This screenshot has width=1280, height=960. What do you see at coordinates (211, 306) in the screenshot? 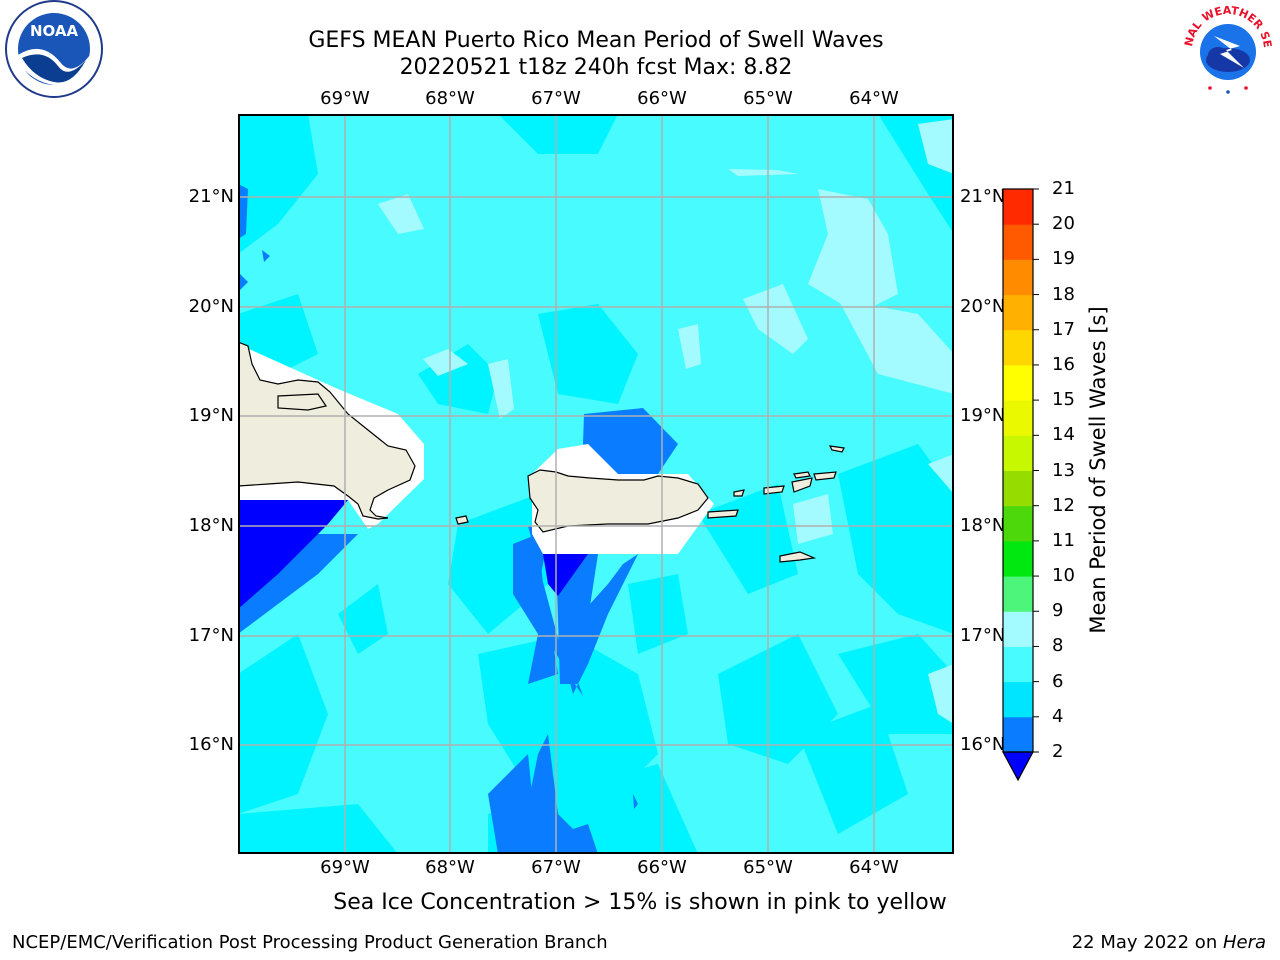
I see `lat-tick-left: 20°N` at bounding box center [211, 306].